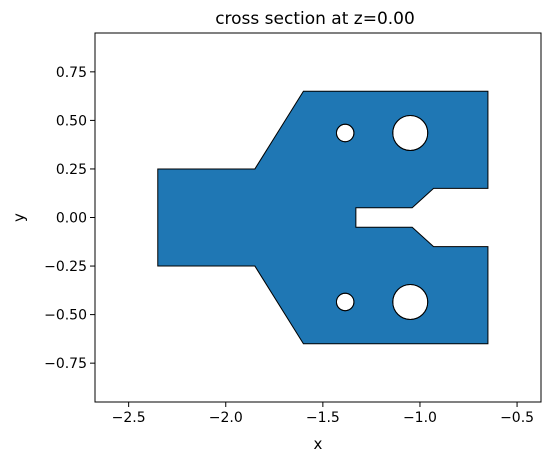 This screenshot has width=551, height=464. Describe the element at coordinates (129, 418) in the screenshot. I see `x-tick-label: −2.5` at that location.